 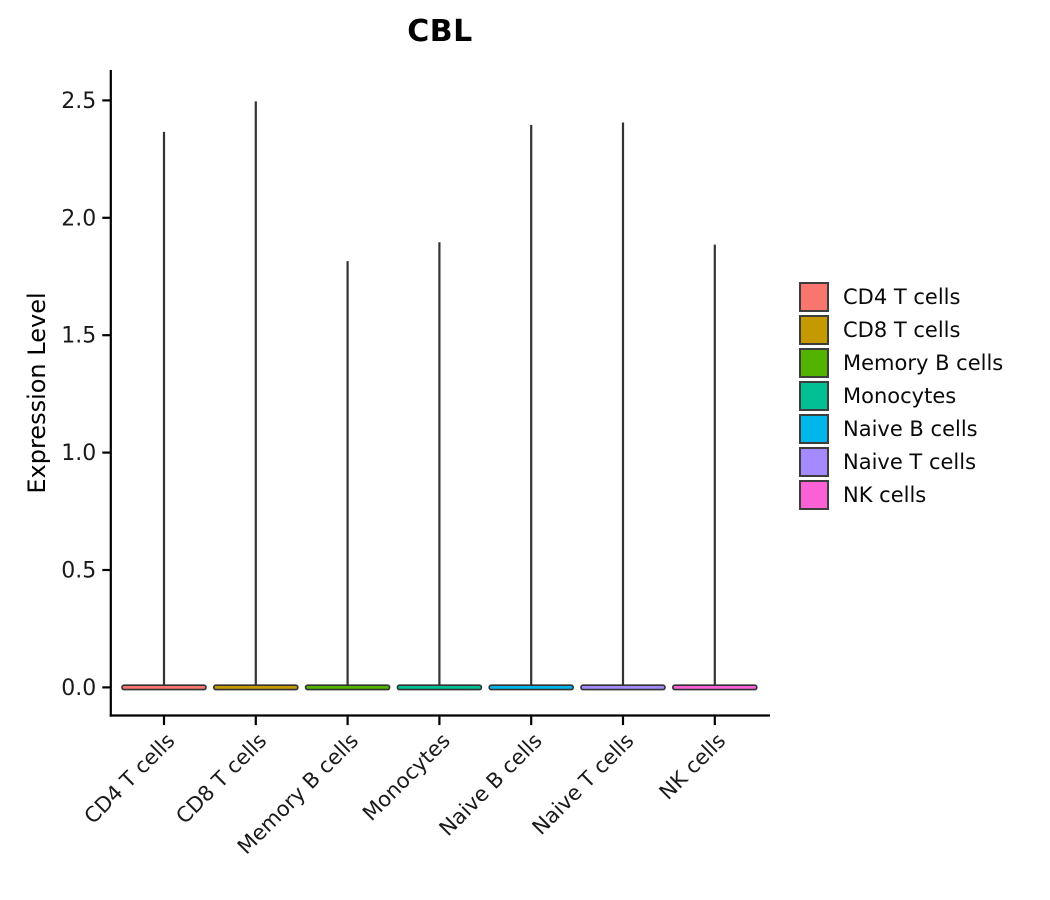 I want to click on violin-base-monocytes, so click(x=439, y=687).